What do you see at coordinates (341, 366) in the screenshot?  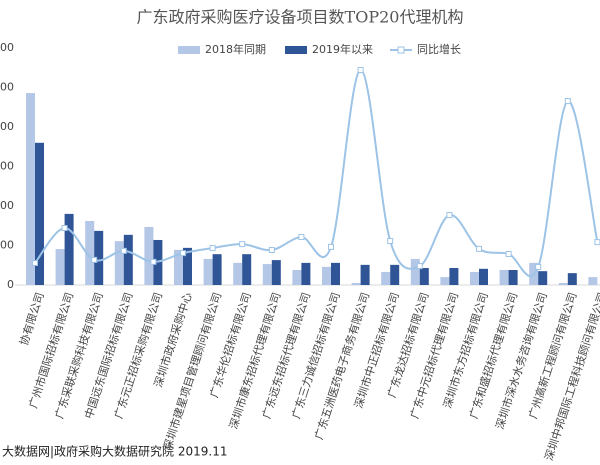 I see `x-tick-label: 广东五洲医药电子商务有限公司` at bounding box center [341, 366].